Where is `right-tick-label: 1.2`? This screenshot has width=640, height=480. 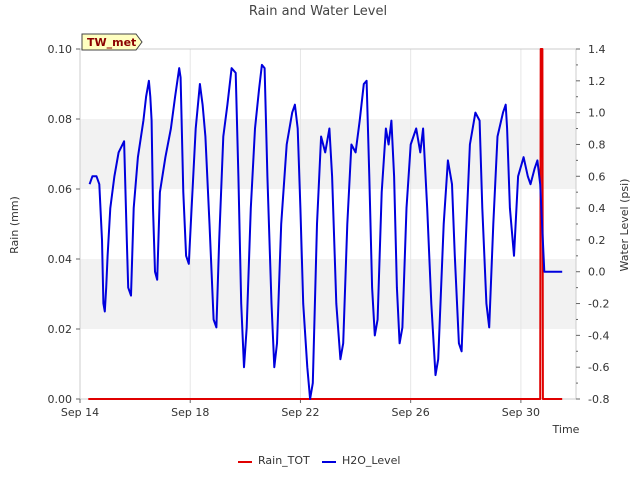 right-tick-label: 1.2 is located at coordinates (597, 81).